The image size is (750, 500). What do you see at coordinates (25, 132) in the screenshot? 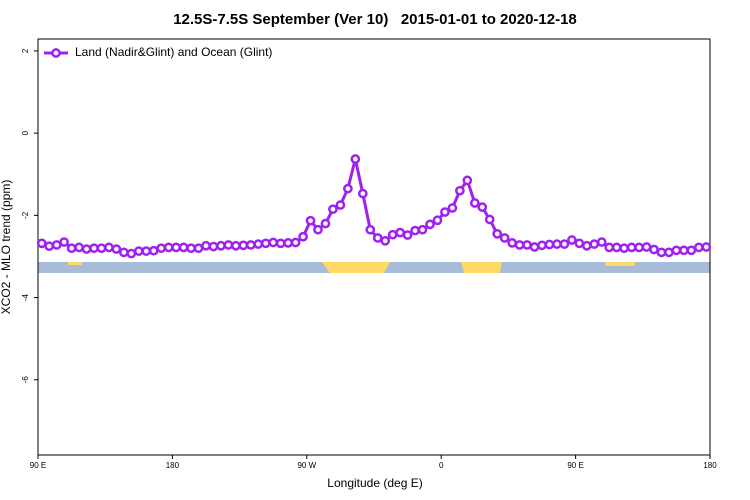
I see `y-tick-label: 0` at bounding box center [25, 132].